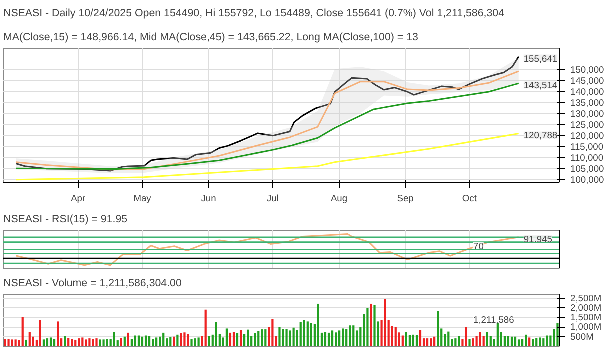  Describe the element at coordinates (143, 199) in the screenshot. I see `x-tick-label: May` at that location.